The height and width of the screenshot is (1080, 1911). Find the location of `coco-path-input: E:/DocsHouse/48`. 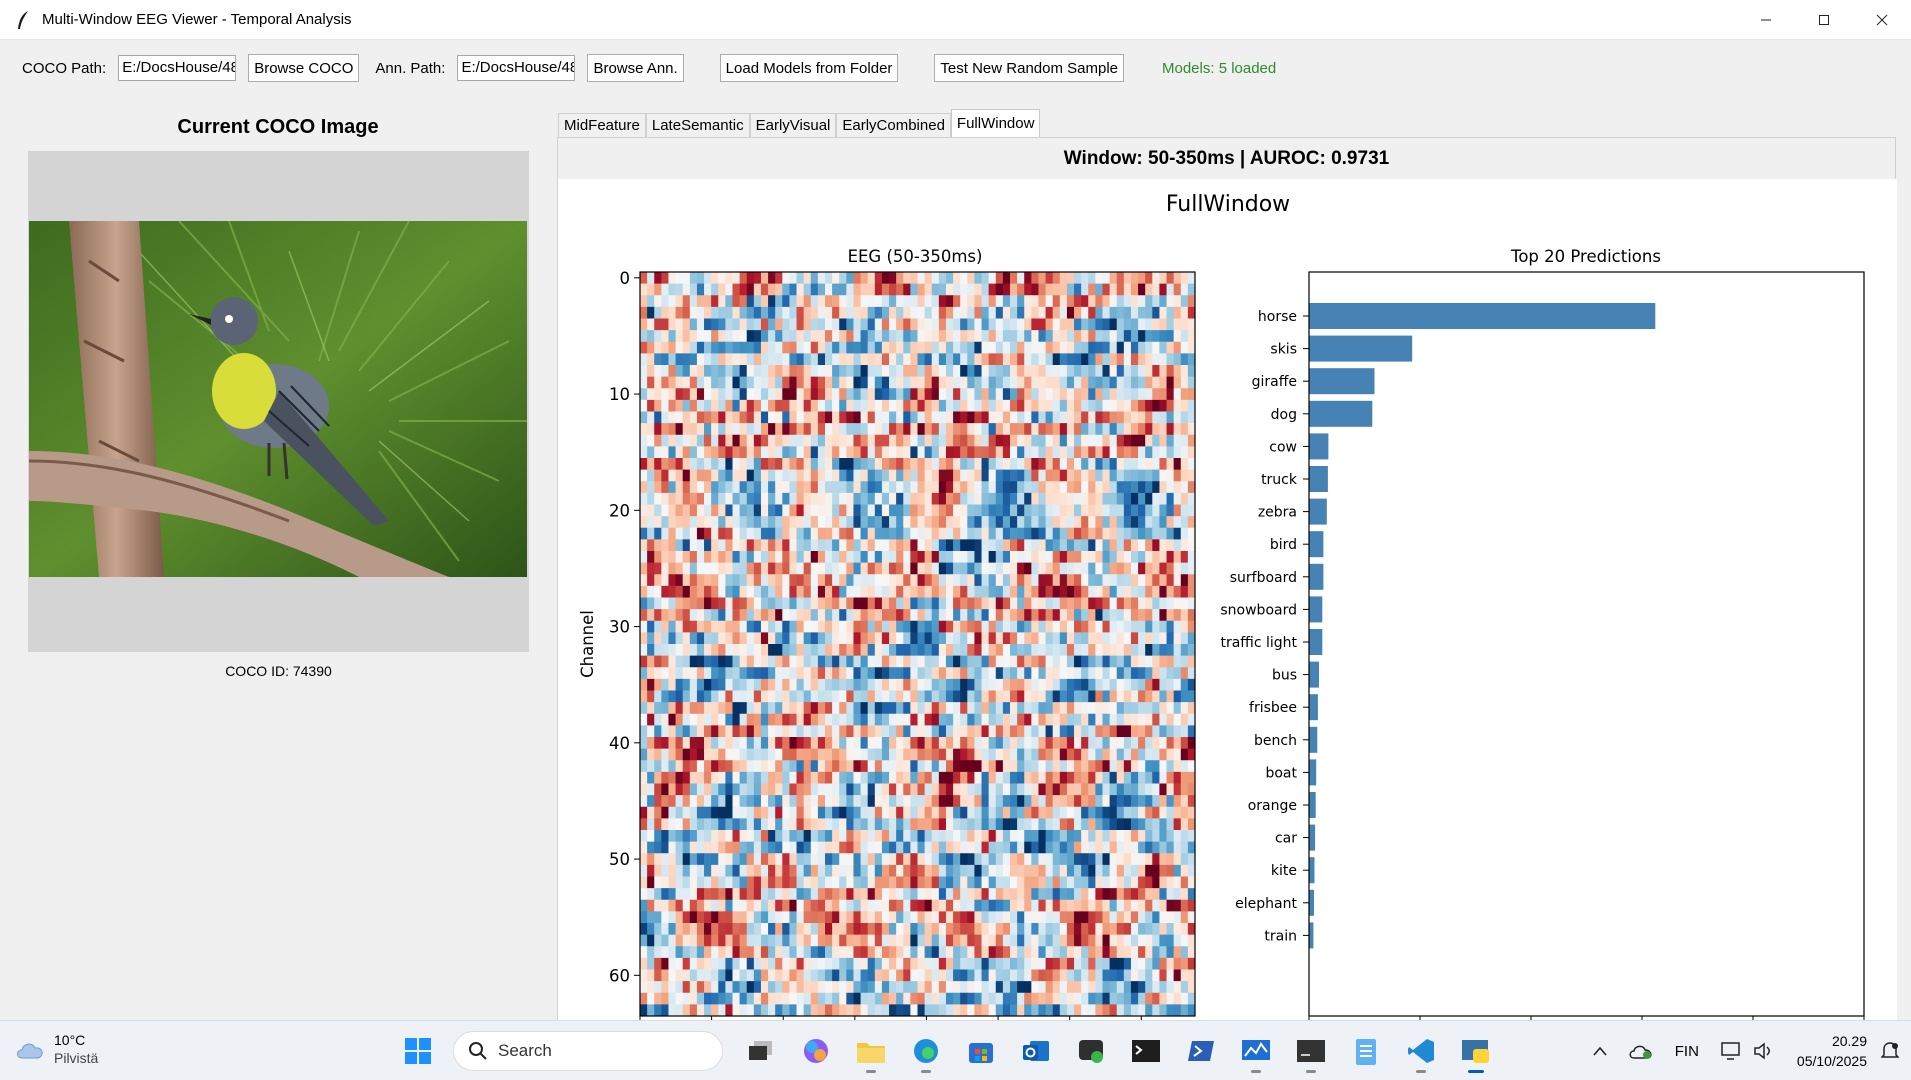

coco-path-input: E:/DocsHouse/48 is located at coordinates (177, 68).